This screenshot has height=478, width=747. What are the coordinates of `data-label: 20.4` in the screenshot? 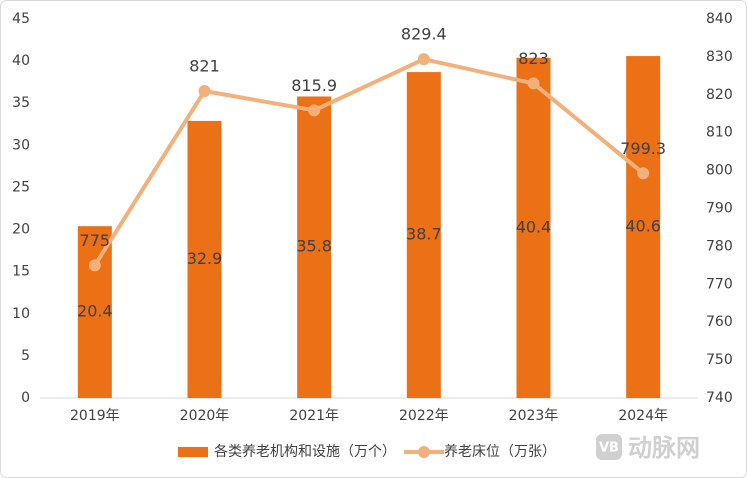 It's located at (95, 311).